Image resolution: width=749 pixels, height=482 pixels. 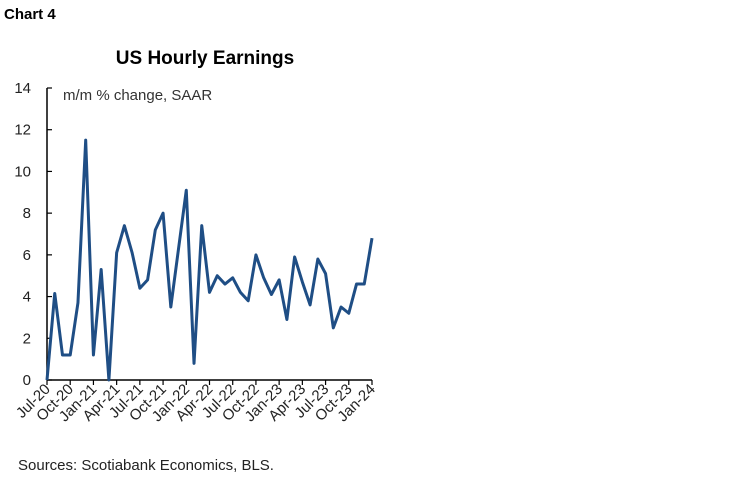 What do you see at coordinates (22, 130) in the screenshot?
I see `y-tick-label: 12` at bounding box center [22, 130].